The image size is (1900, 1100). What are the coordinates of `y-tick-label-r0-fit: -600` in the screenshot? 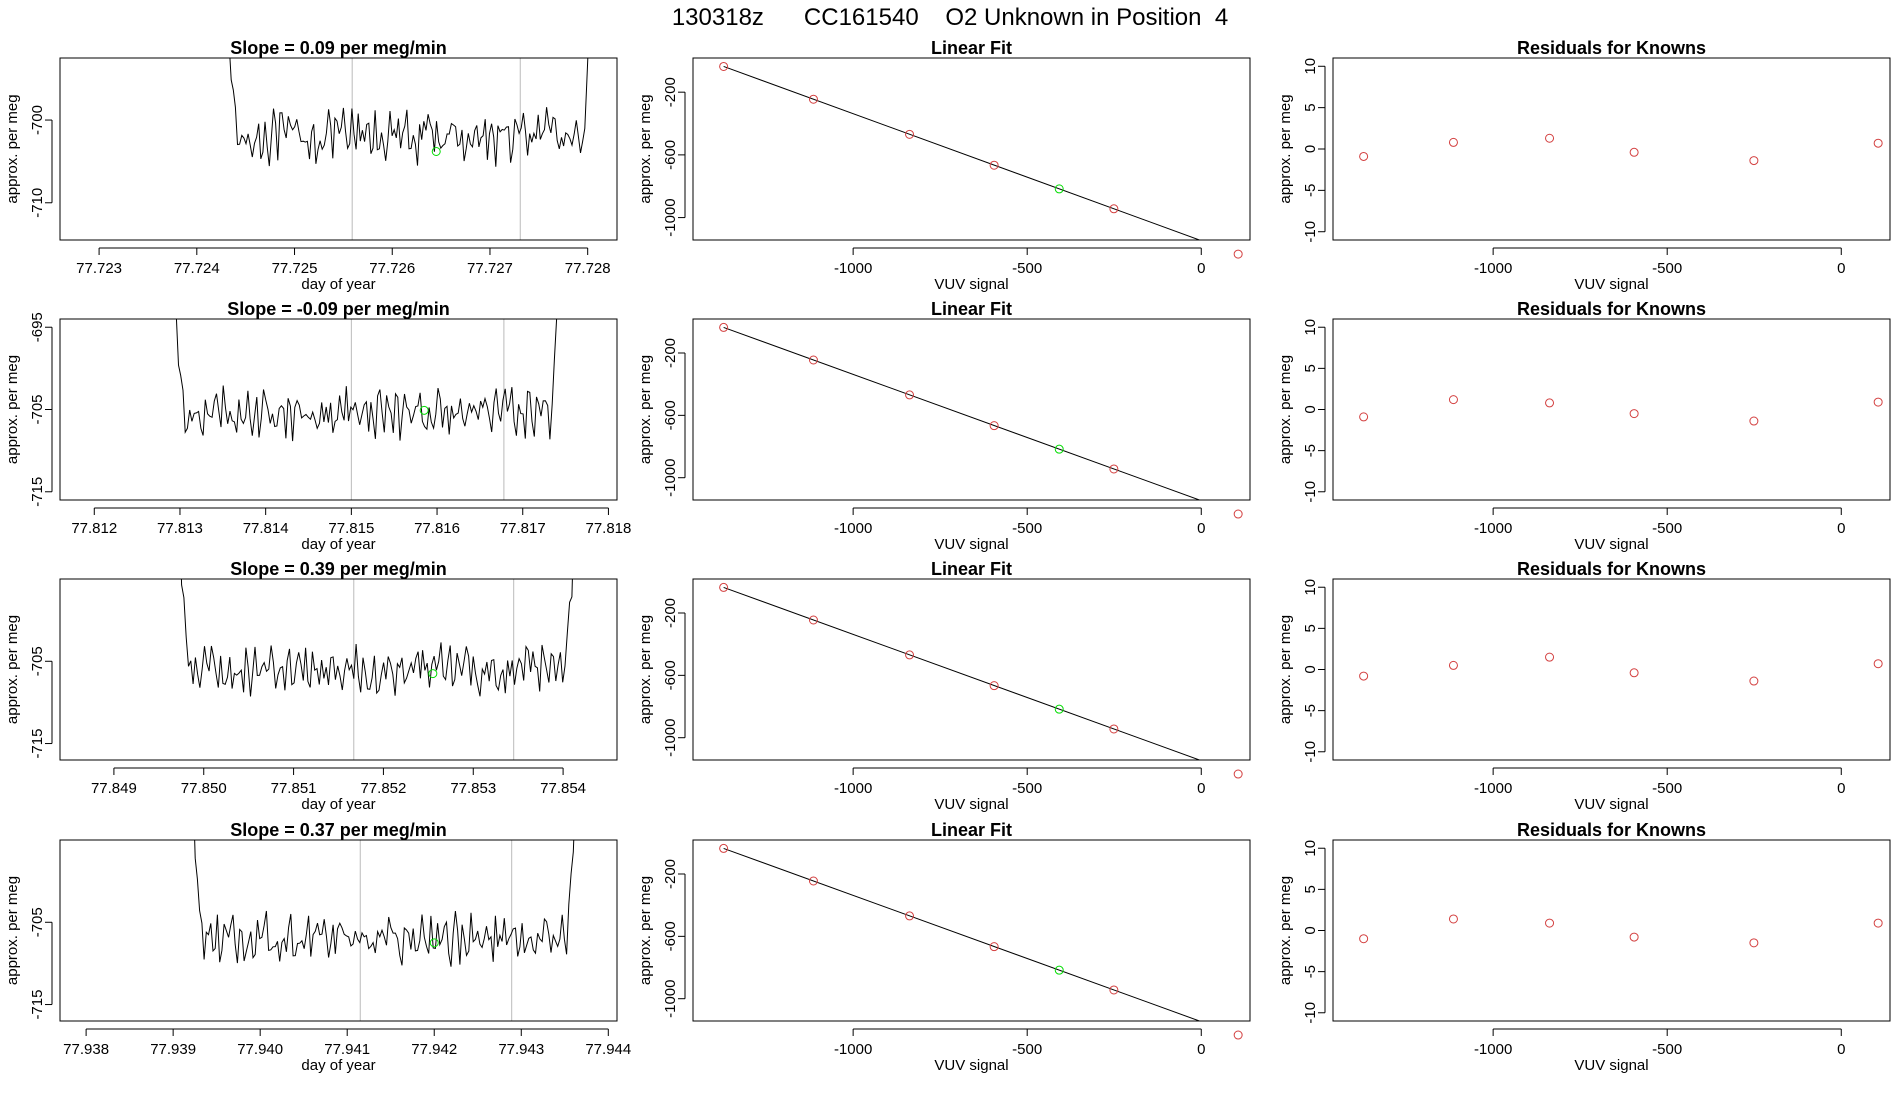 It's located at (670, 155).